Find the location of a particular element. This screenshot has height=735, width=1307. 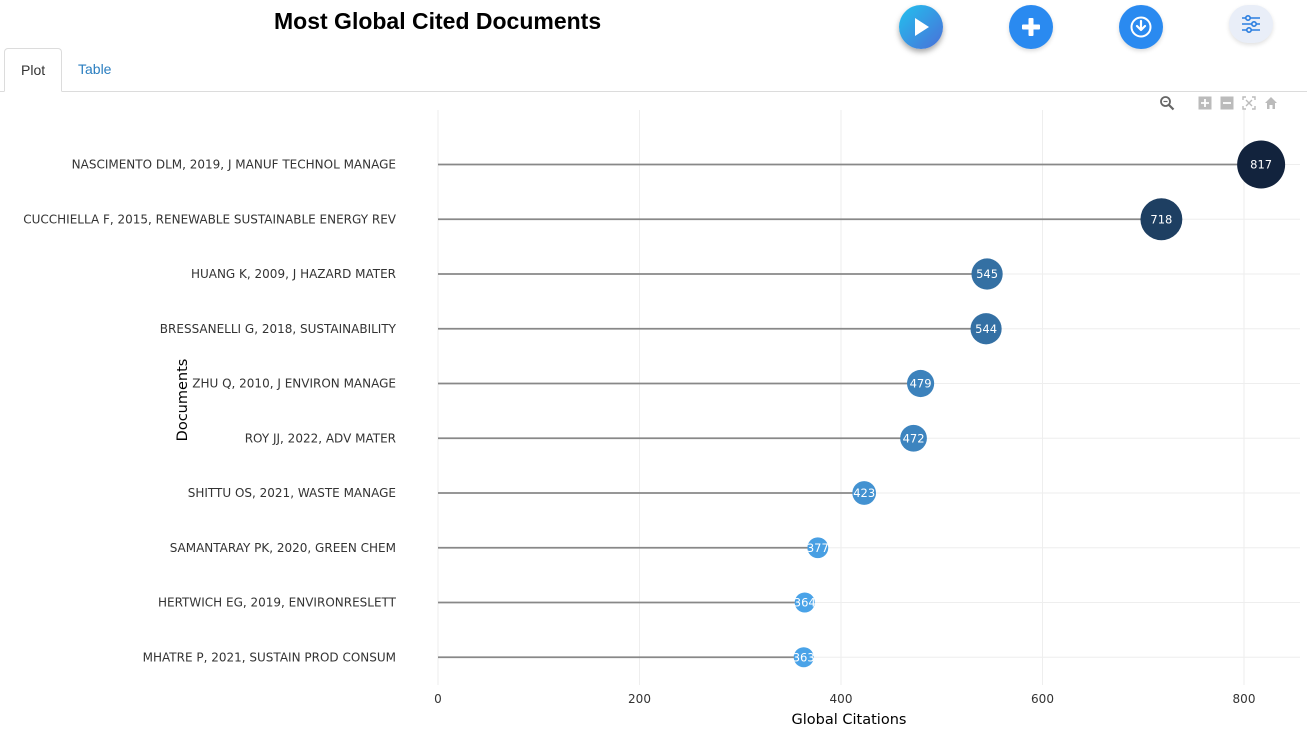

plot-modebar is located at coordinates (1219, 103).